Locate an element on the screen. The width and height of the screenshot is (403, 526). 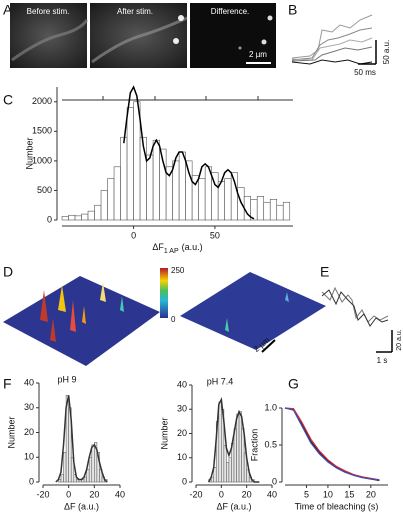
fit-line is located at coordinates (189, 152).